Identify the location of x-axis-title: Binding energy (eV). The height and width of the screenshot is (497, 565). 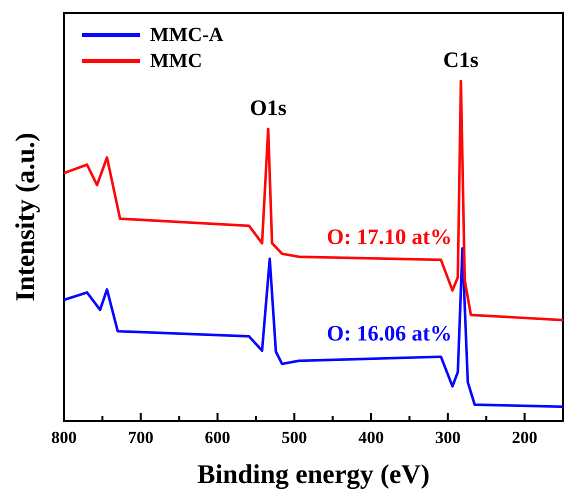
(313, 474).